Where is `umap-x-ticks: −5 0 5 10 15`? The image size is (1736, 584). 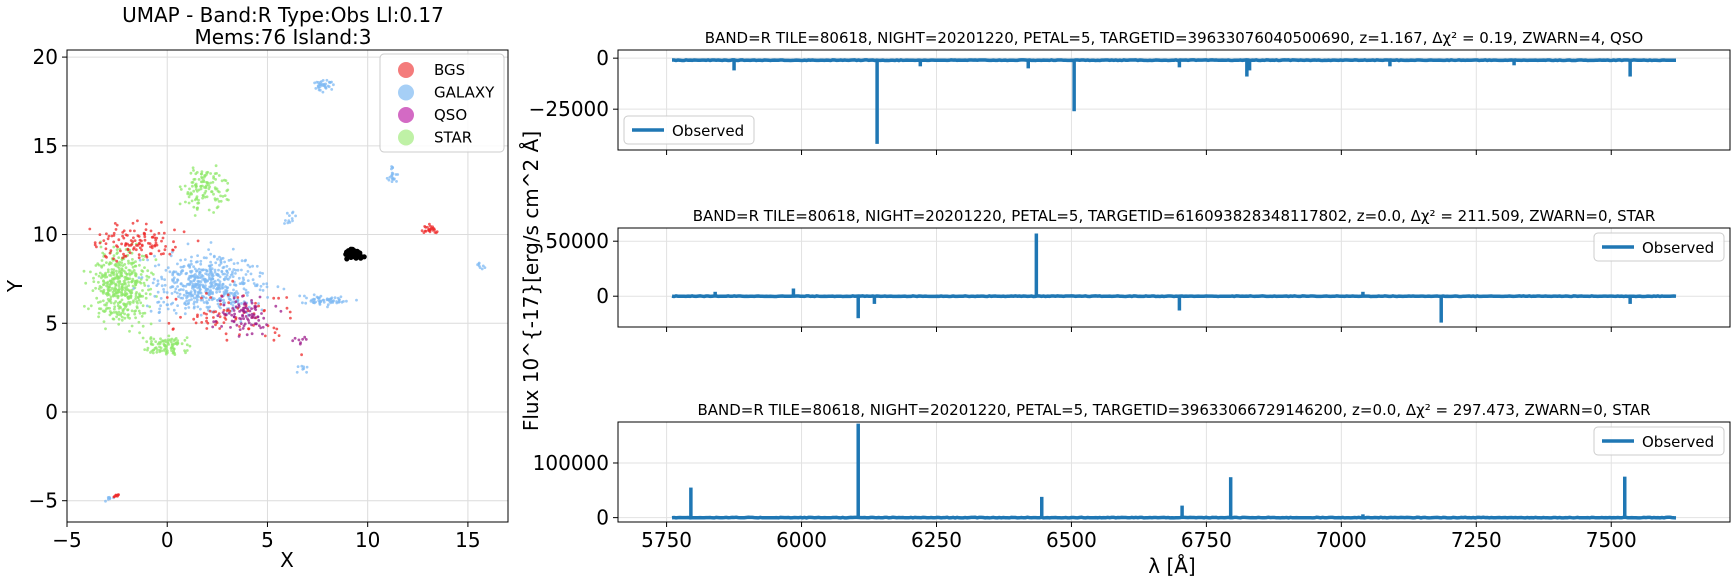
umap-x-ticks: −5 0 5 10 15 is located at coordinates (266, 537).